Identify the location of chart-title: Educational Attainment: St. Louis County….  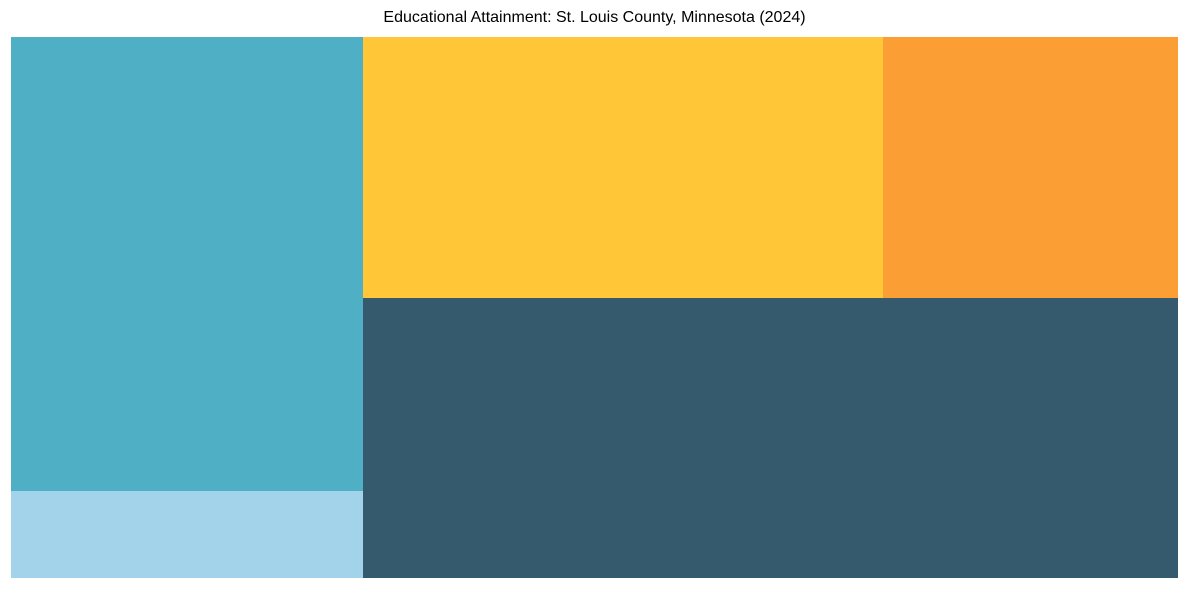
(594, 17).